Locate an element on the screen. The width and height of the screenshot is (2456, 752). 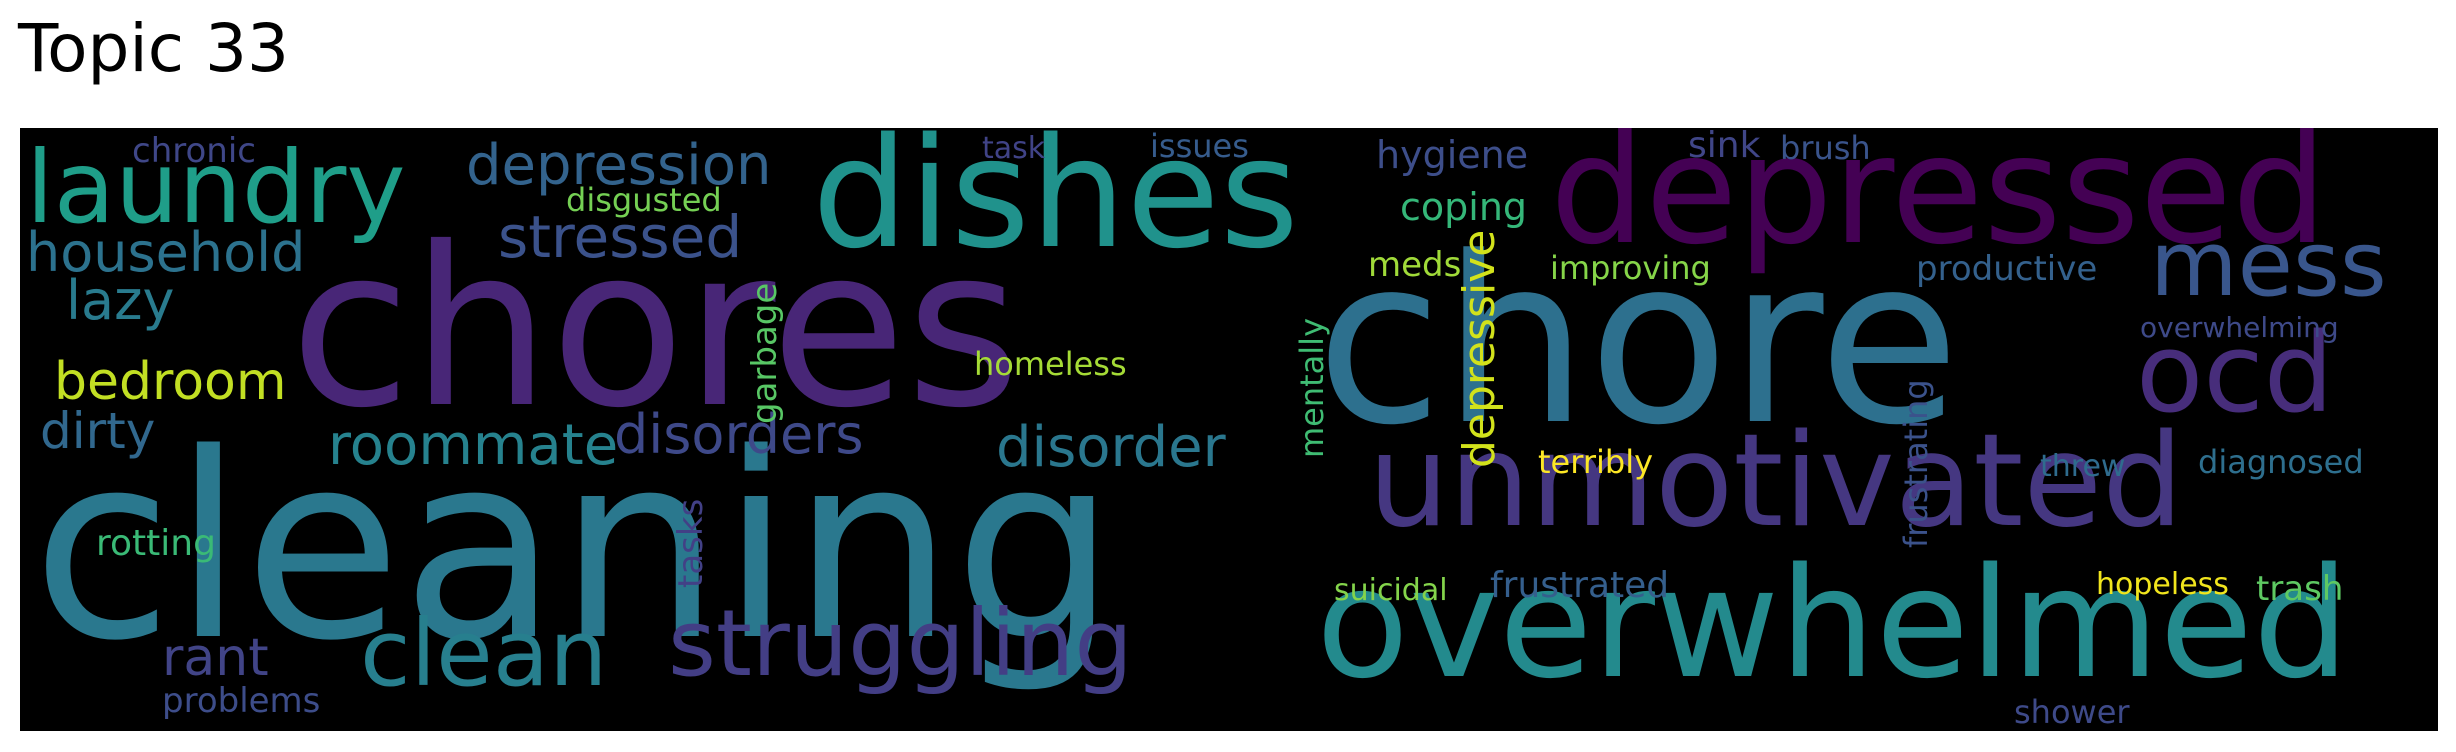
word-disorder: disorder is located at coordinates (1111, 447).